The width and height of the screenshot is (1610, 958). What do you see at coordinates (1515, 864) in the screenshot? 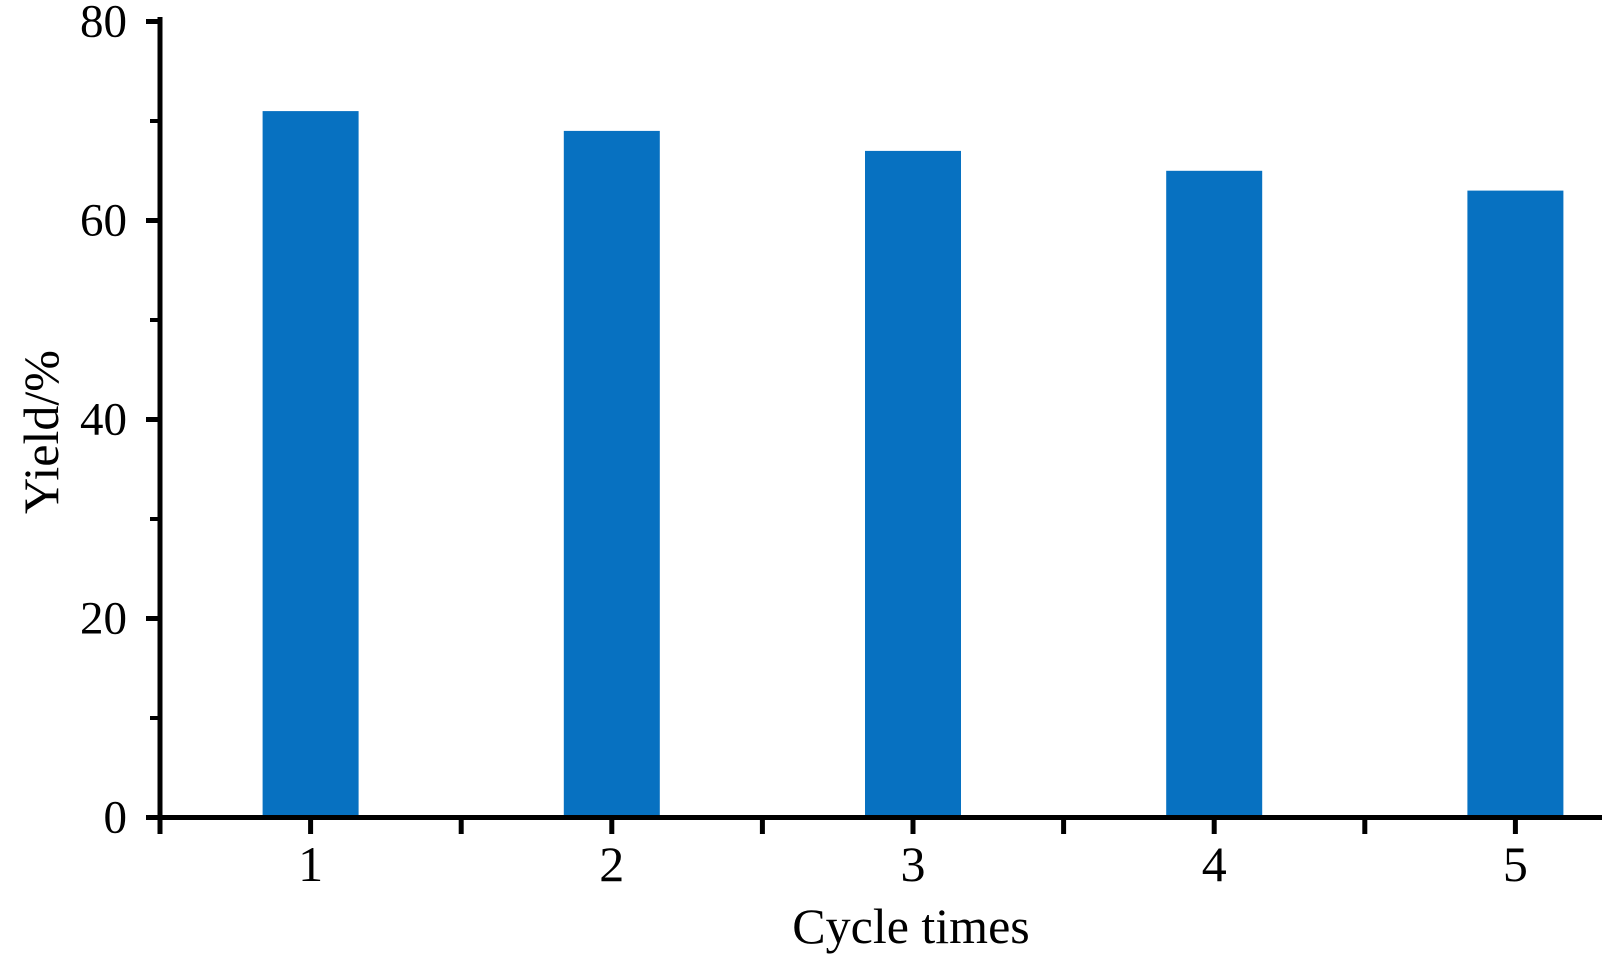
I see `x-tick-label-5: 5` at bounding box center [1515, 864].